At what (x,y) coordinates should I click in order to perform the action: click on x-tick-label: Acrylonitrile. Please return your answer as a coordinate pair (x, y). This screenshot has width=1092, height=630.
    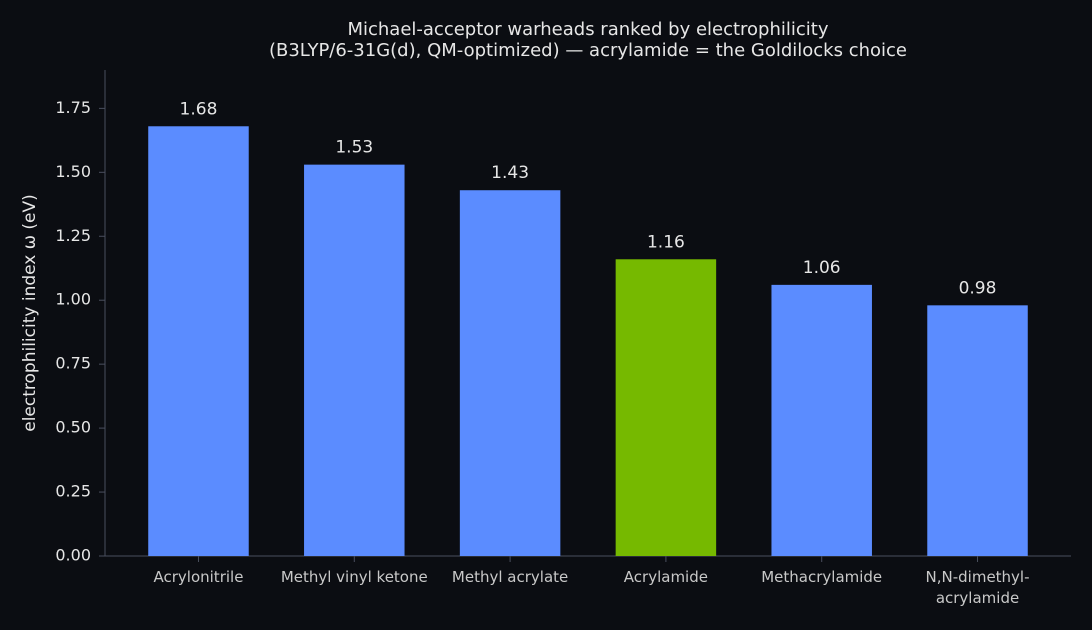
    Looking at the image, I should click on (198, 577).